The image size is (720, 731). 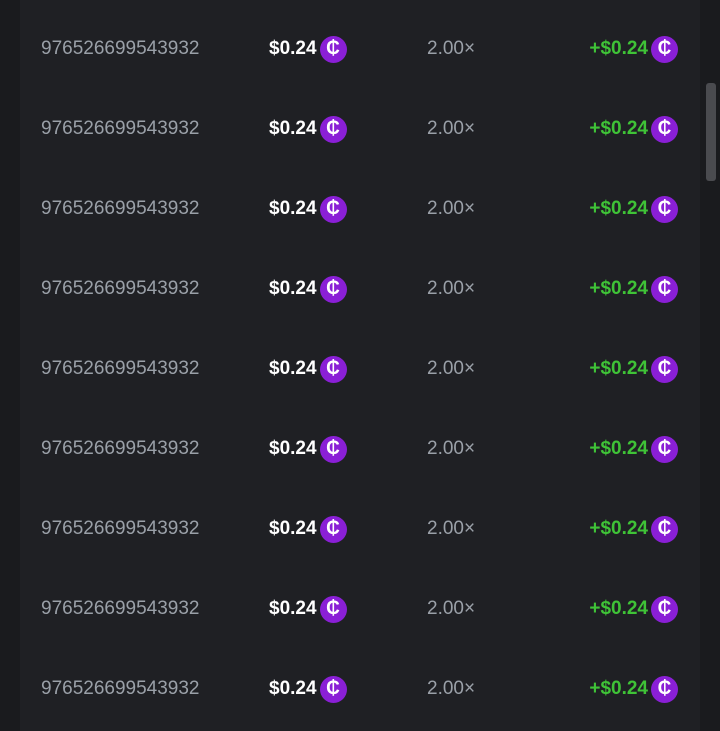 What do you see at coordinates (711, 132) in the screenshot?
I see `scrollbar-thumb` at bounding box center [711, 132].